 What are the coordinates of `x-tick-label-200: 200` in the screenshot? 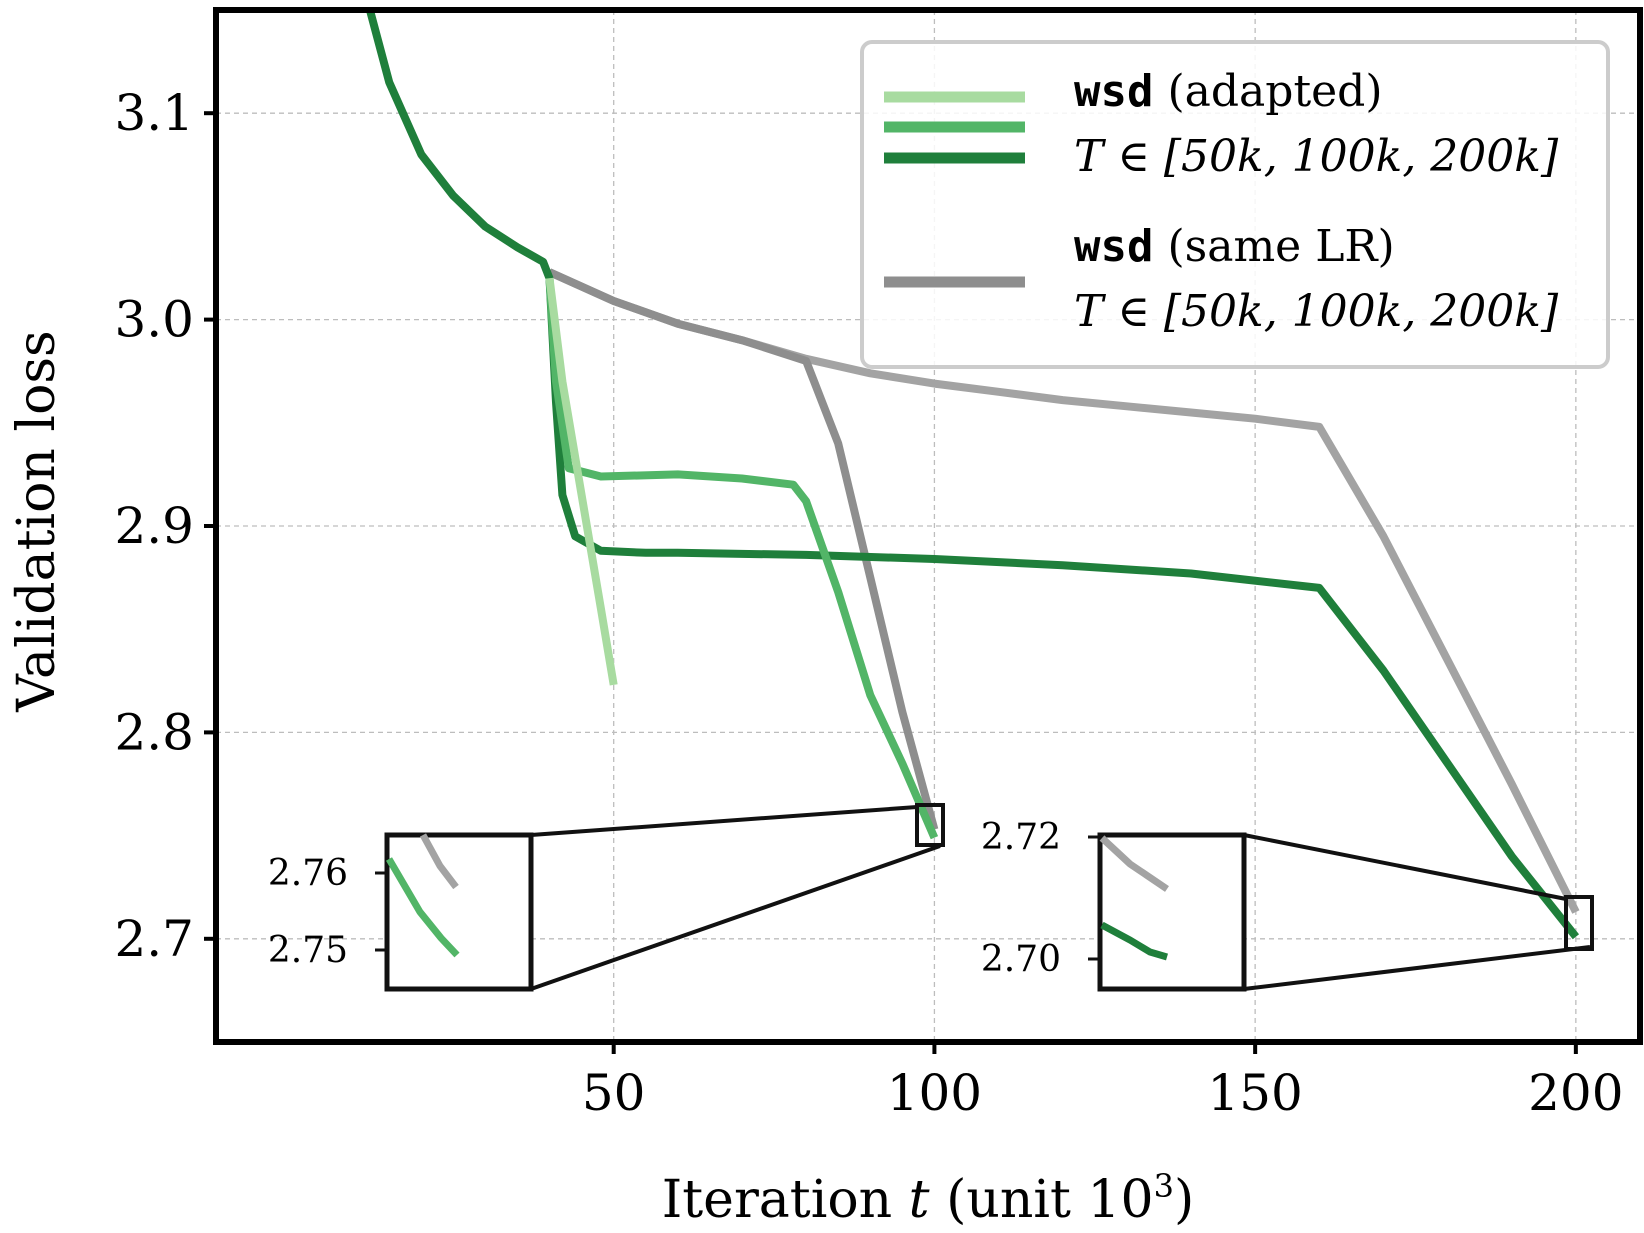 It's located at (1575, 1093).